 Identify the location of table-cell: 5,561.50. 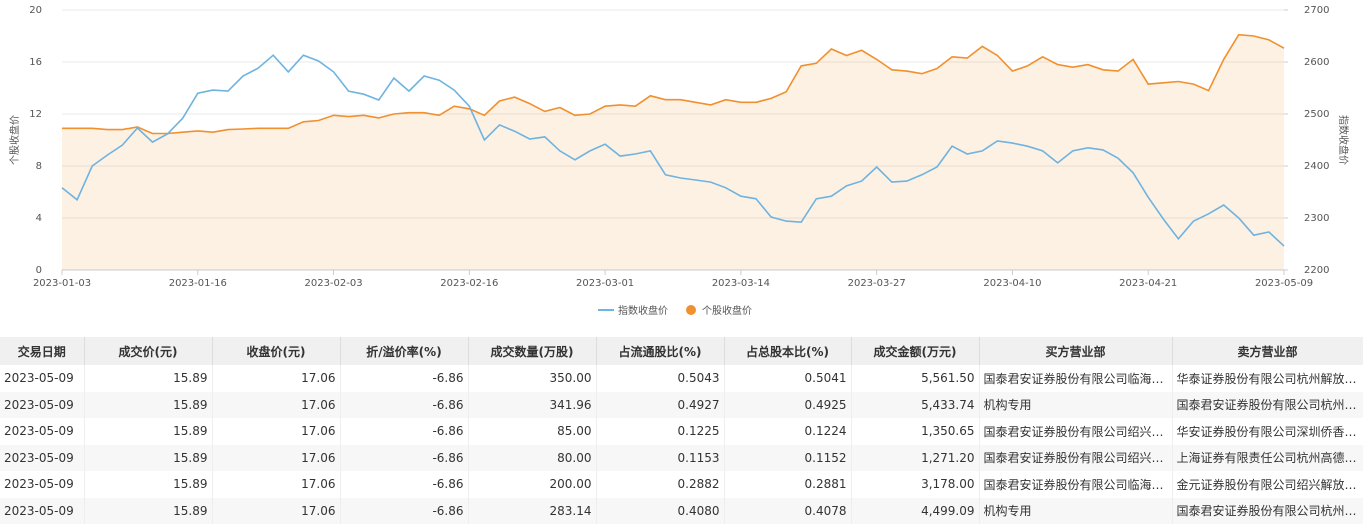
(915, 378).